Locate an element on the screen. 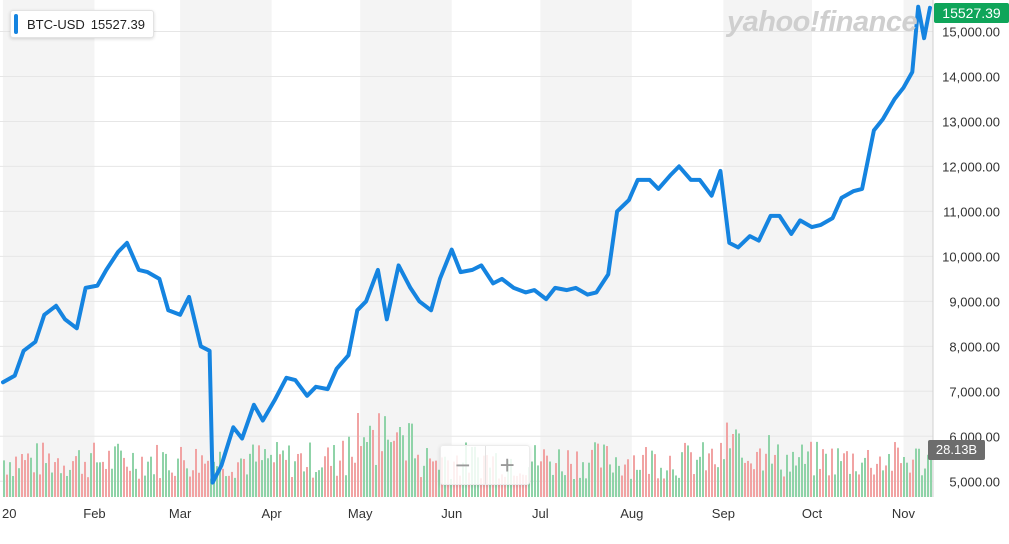 Image resolution: width=1009 pixels, height=544 pixels. zoom-in-button: + is located at coordinates (507, 465).